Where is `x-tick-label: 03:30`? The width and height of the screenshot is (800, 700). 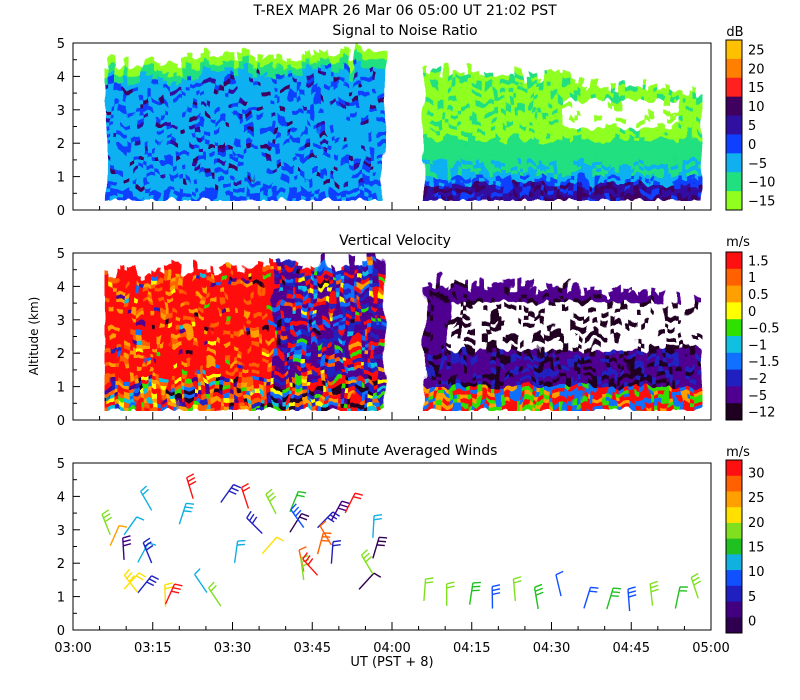 x-tick-label: 03:30 is located at coordinates (232, 648).